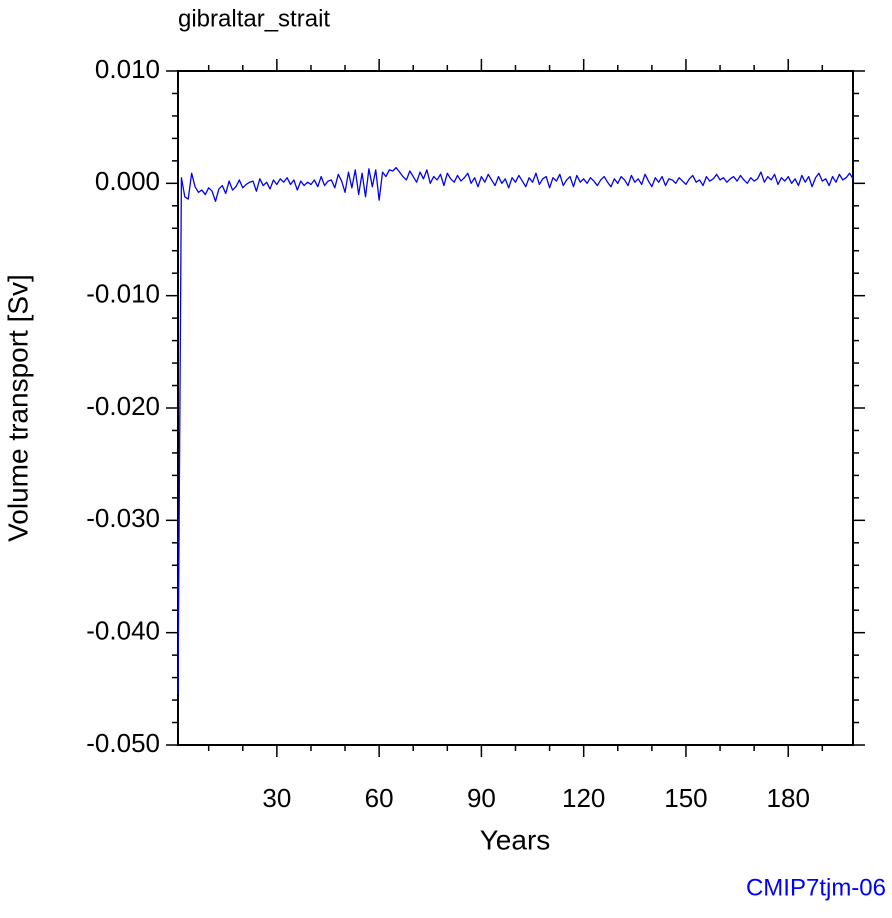  I want to click on watermark: CMIP7tjm-06, so click(816, 887).